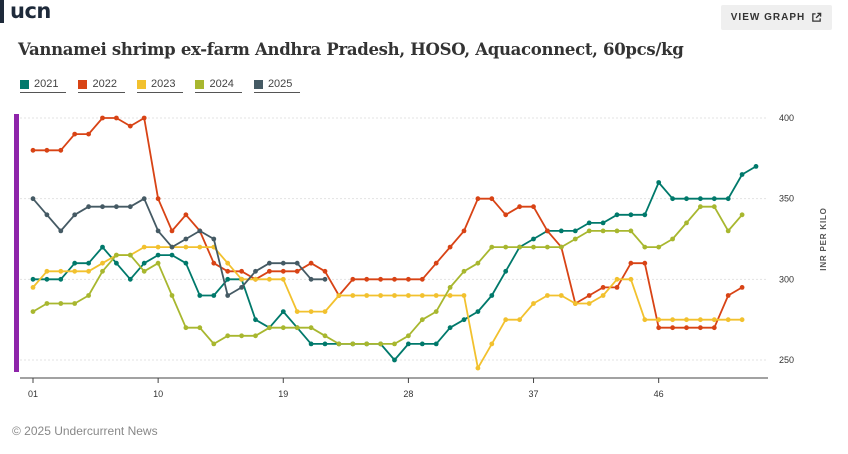 The image size is (848, 454). What do you see at coordinates (817, 17) in the screenshot?
I see `external-link-icon` at bounding box center [817, 17].